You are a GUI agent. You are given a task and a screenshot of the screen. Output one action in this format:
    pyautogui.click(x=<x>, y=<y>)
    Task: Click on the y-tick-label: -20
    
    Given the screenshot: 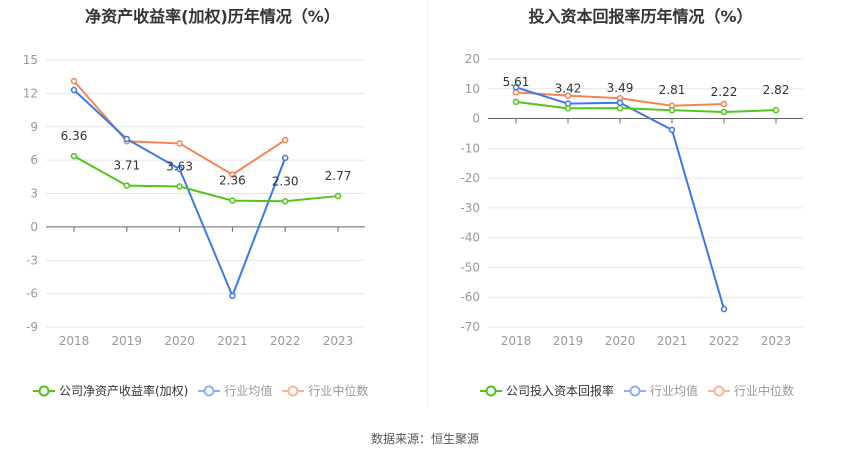 What is the action you would take?
    pyautogui.click(x=470, y=178)
    